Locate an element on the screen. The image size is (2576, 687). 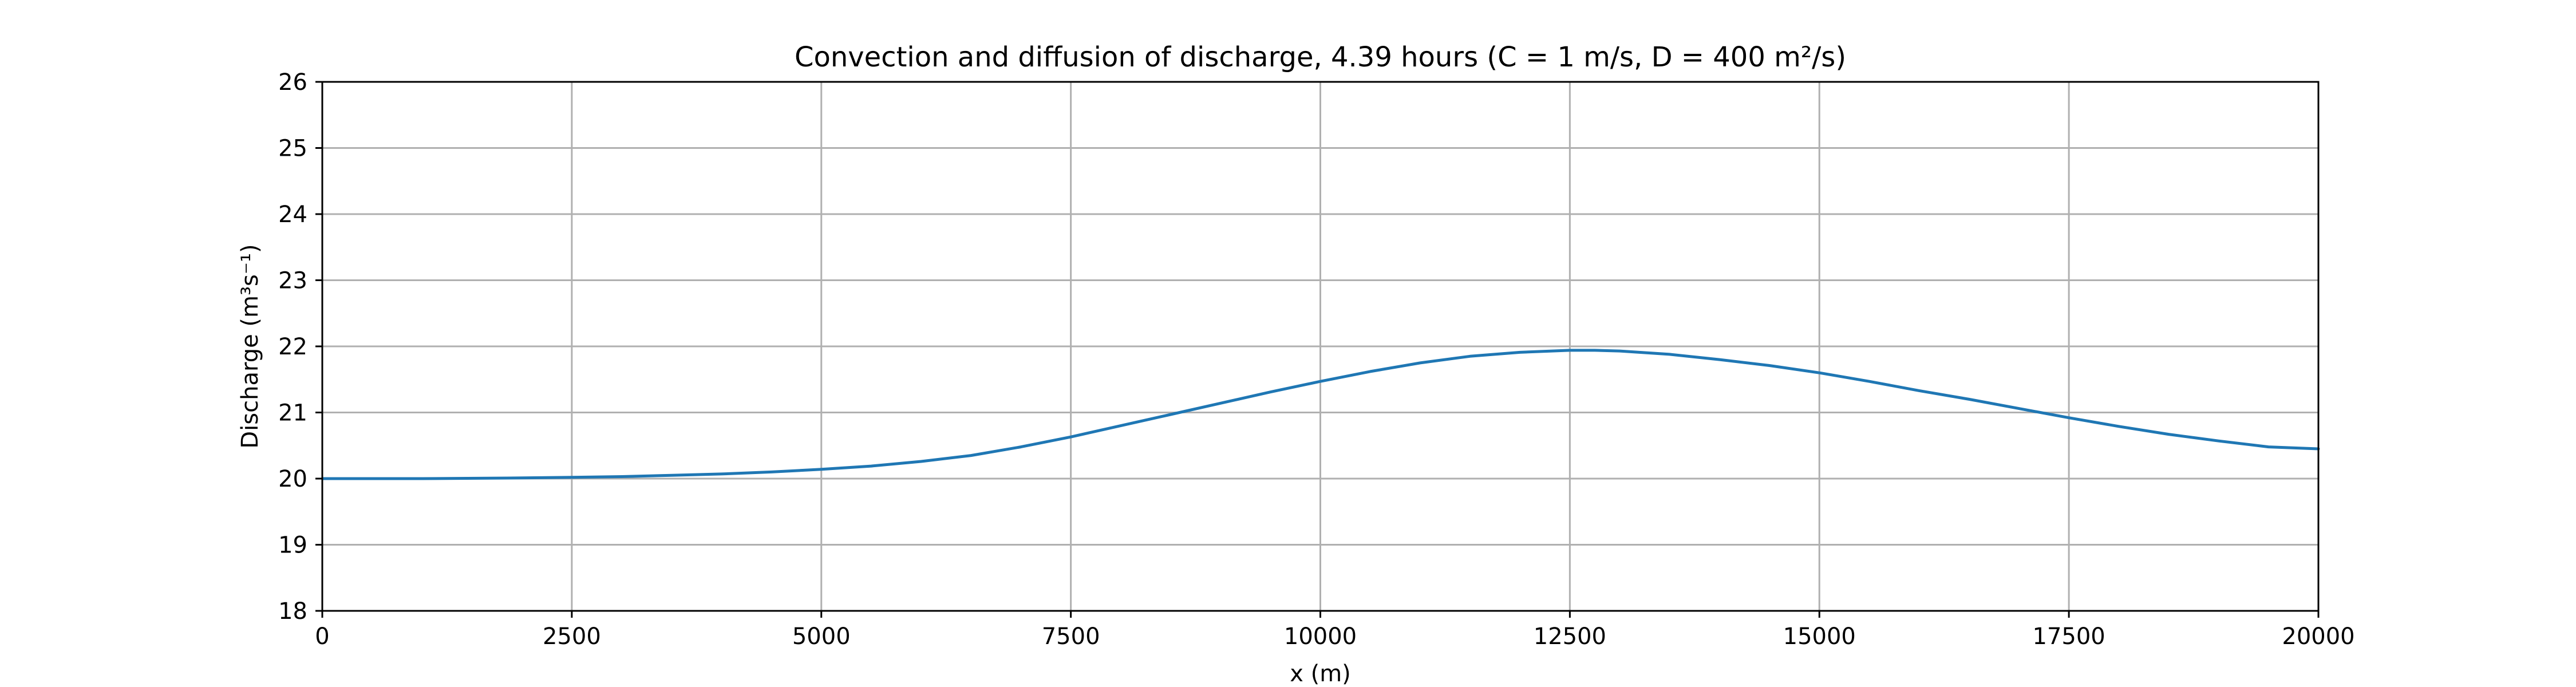
y-tick-label: 22 is located at coordinates (292, 347).